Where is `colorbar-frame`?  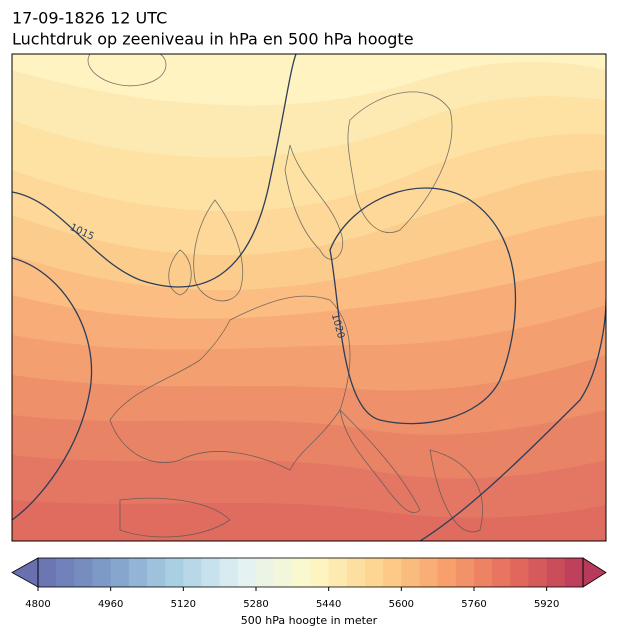
colorbar-frame is located at coordinates (310, 572).